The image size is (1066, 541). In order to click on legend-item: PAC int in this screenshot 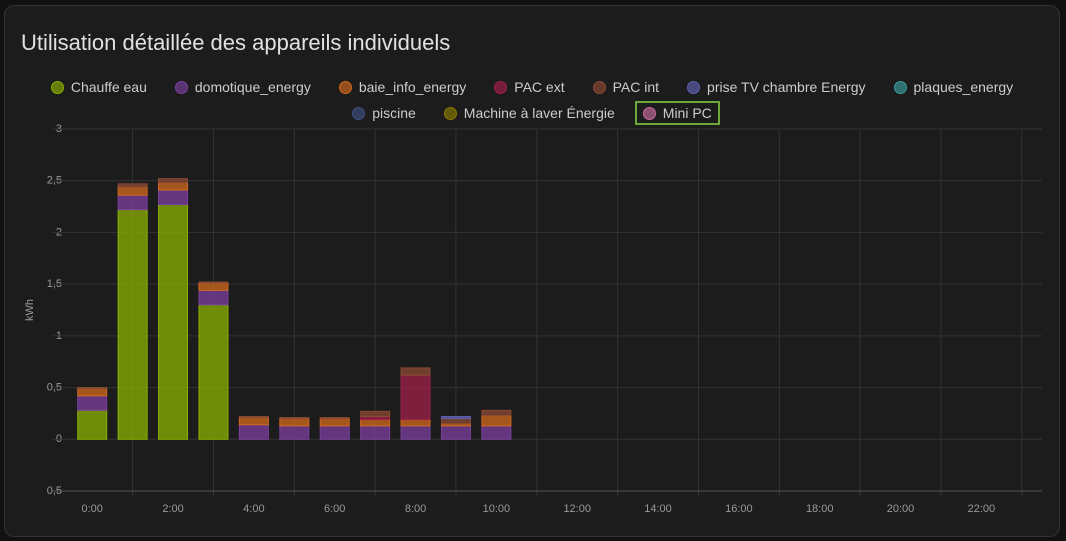, I will do `click(626, 87)`.